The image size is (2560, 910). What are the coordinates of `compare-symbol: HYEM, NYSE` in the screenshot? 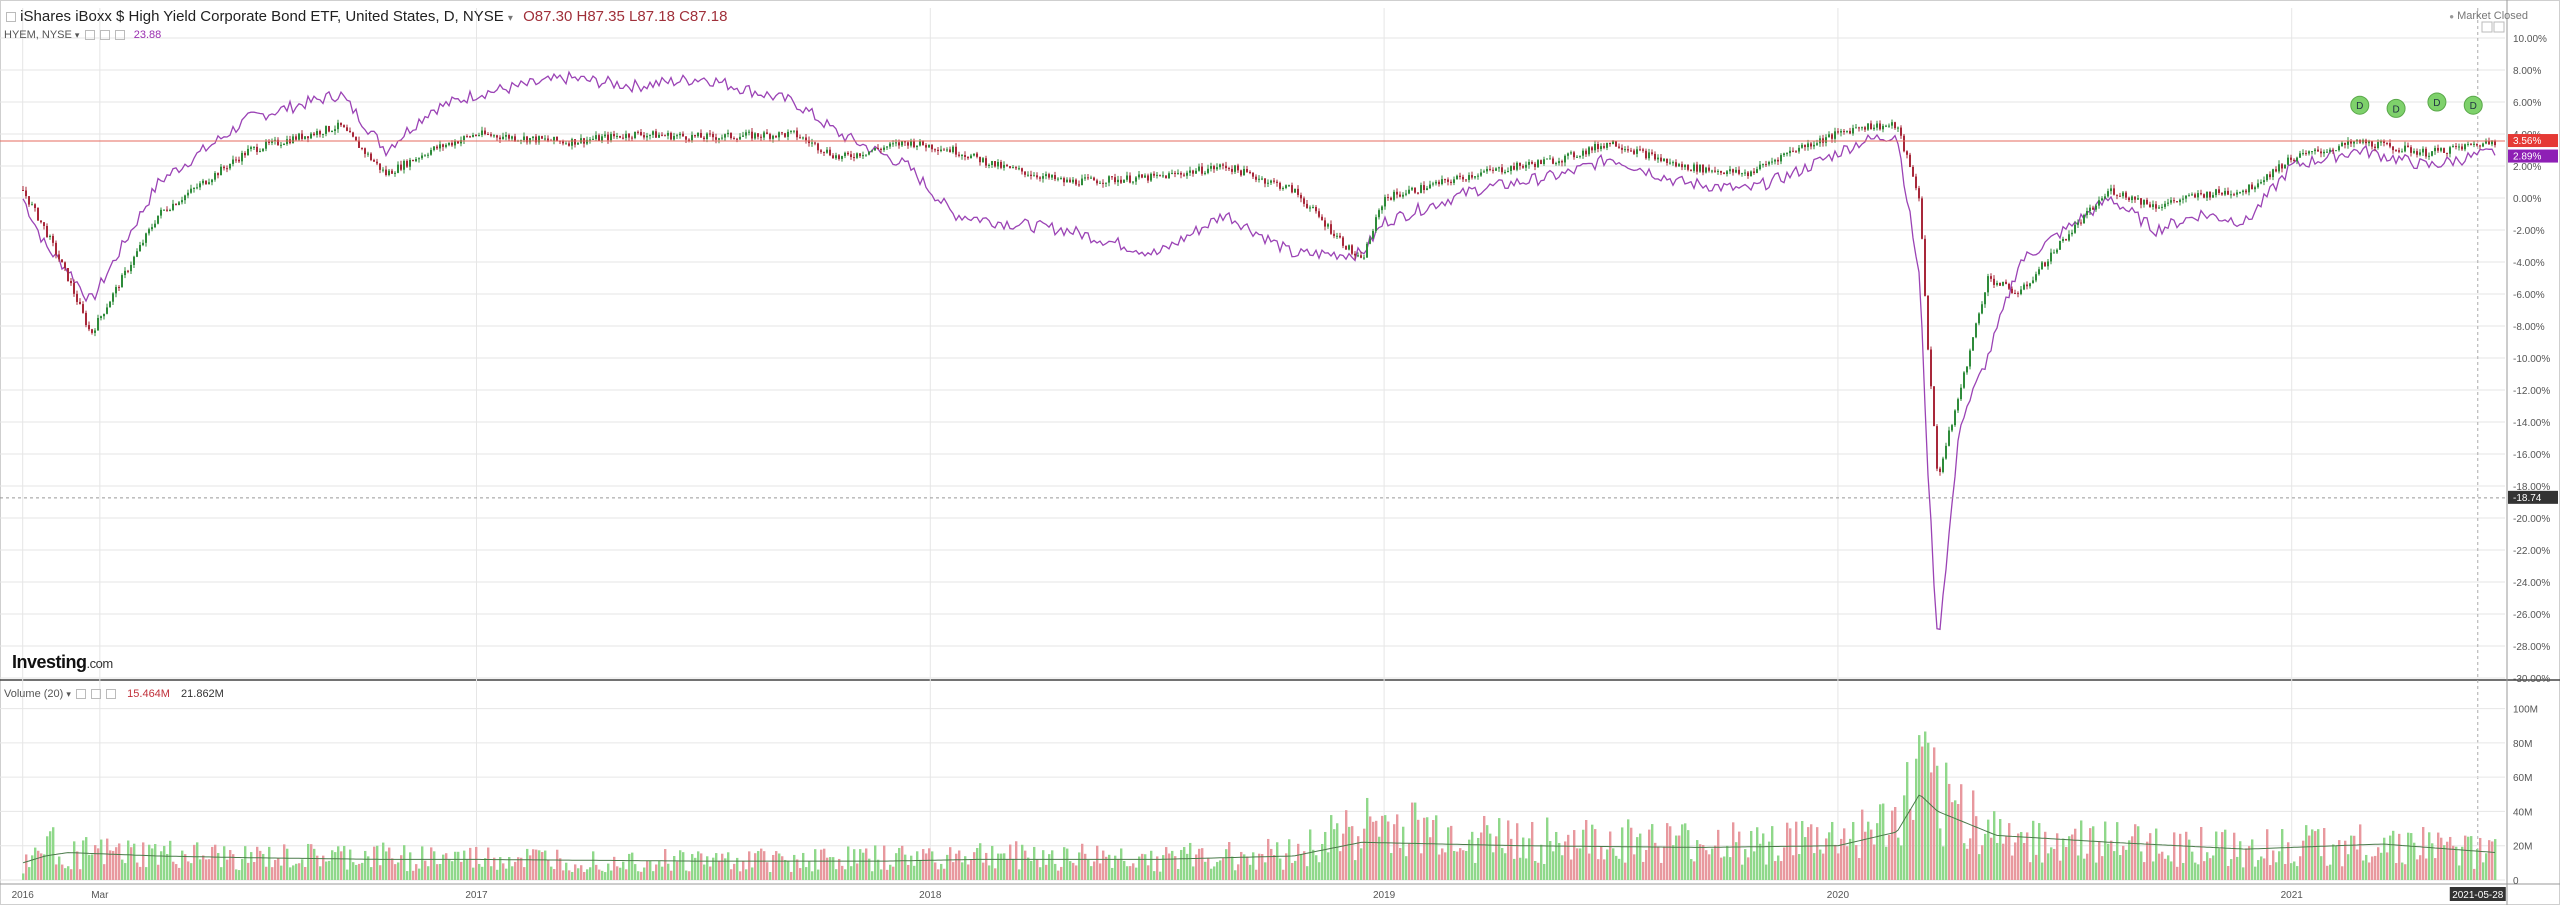 It's located at (38, 35).